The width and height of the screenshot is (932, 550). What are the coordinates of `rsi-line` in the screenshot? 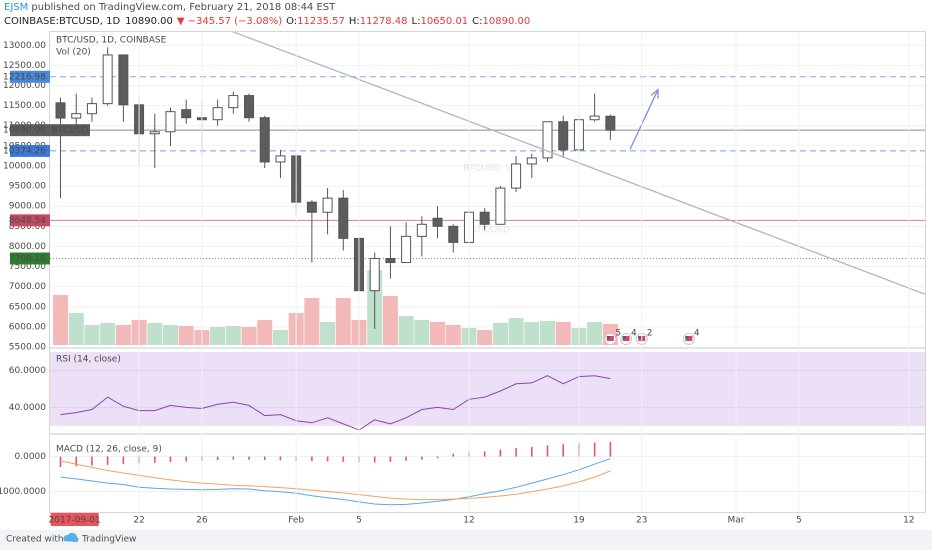 It's located at (335, 403).